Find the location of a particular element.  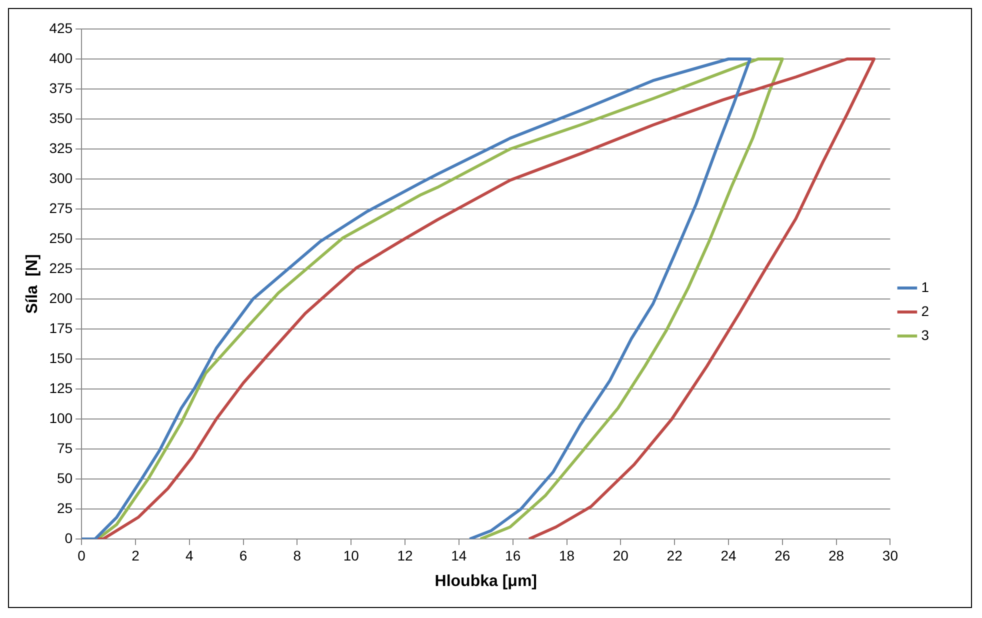

y-tick-label: 350 is located at coordinates (61, 118).